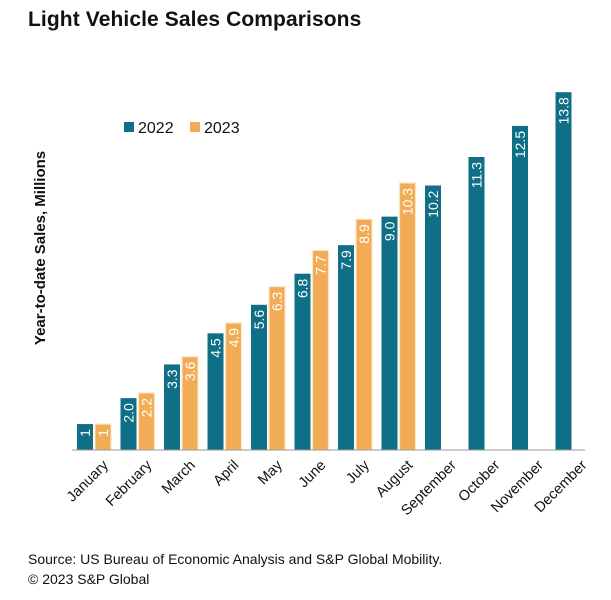 The image size is (611, 600). I want to click on data-label-2023-march: 3.6, so click(190, 371).